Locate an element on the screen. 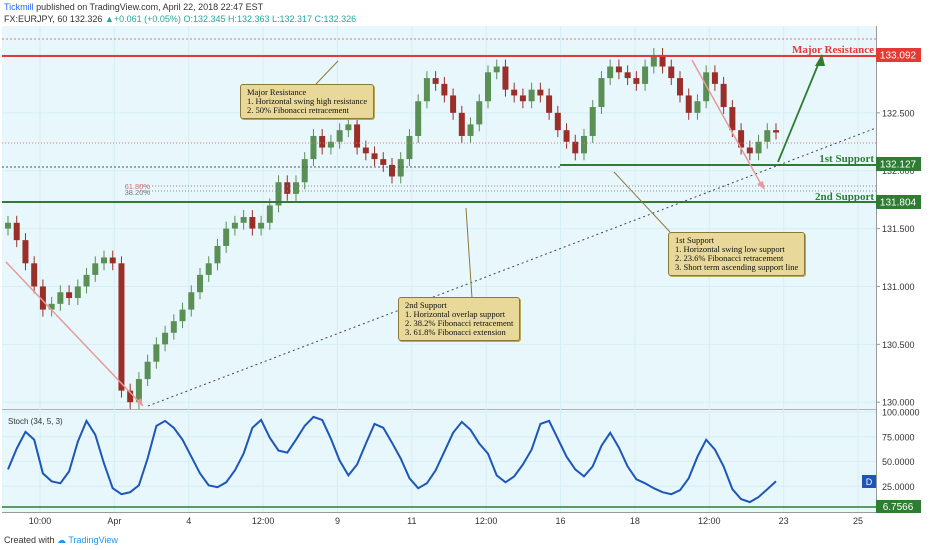 The width and height of the screenshot is (932, 550). time-tick-label: 4 is located at coordinates (188, 521).